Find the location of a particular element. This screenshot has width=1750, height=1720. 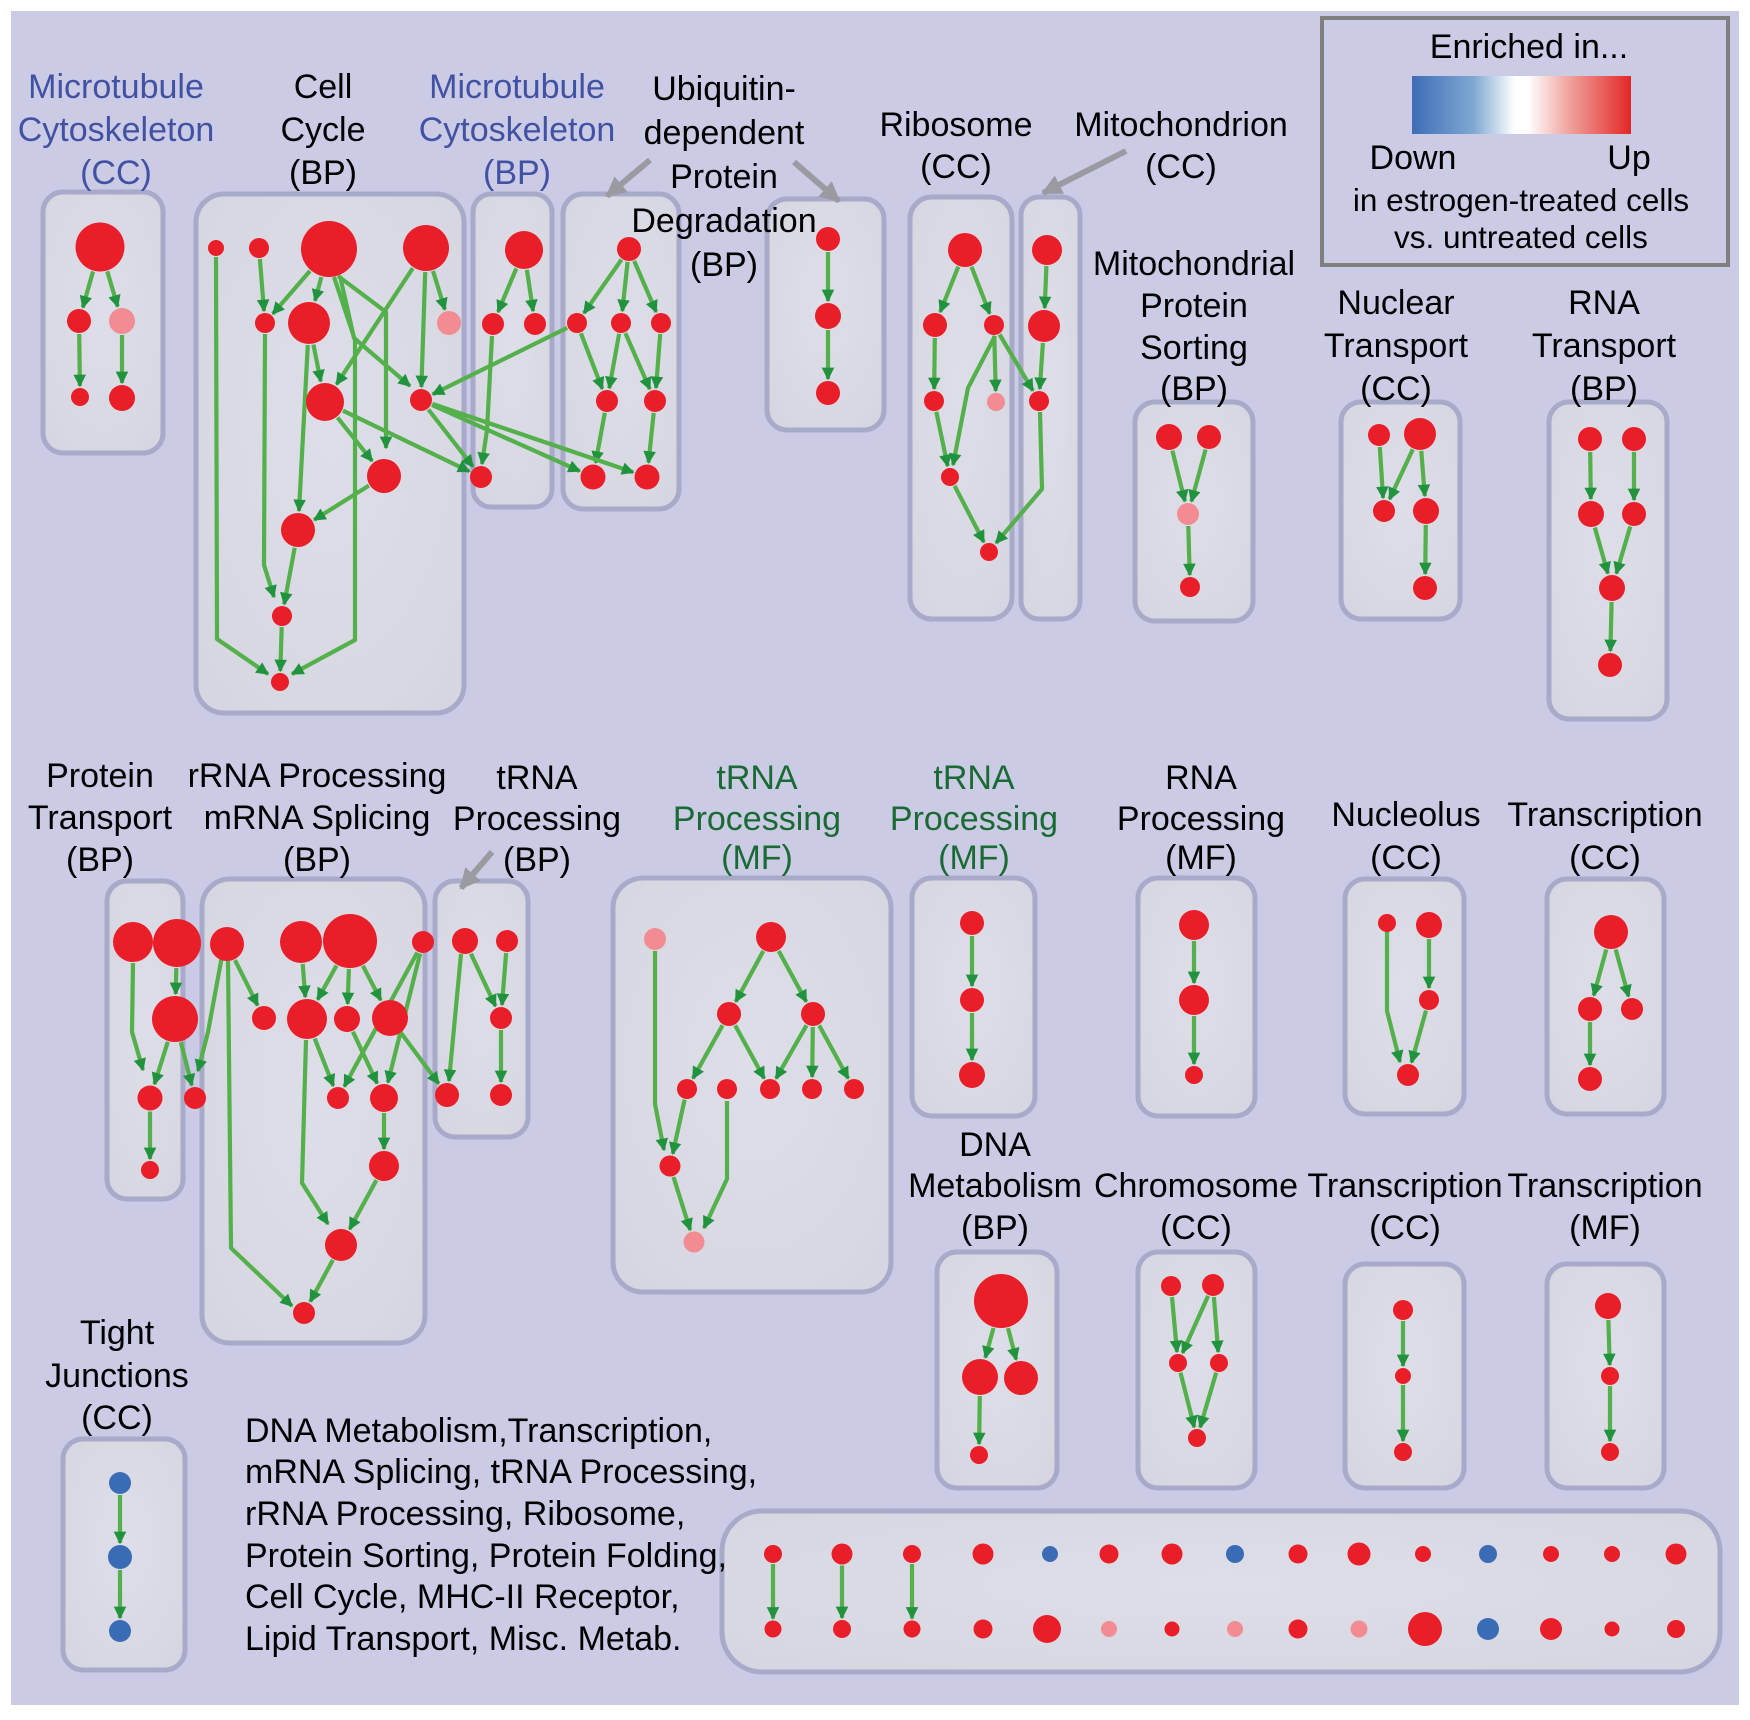

svg-text: Mitochondrial is located at coordinates (1194, 264).